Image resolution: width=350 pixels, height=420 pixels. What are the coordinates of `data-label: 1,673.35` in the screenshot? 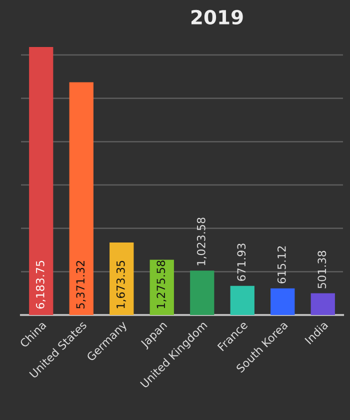 It's located at (121, 284).